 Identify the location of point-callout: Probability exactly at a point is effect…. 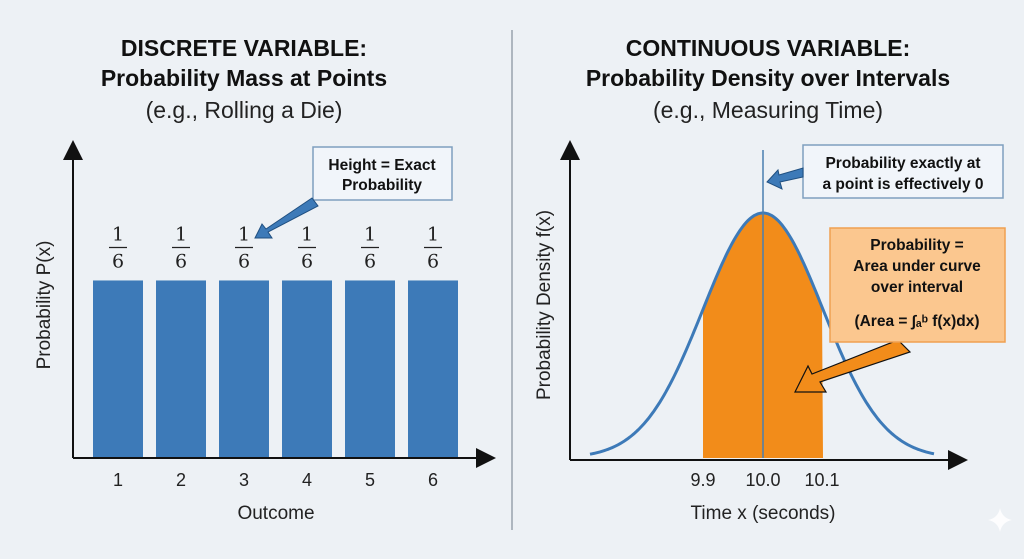
(885, 171).